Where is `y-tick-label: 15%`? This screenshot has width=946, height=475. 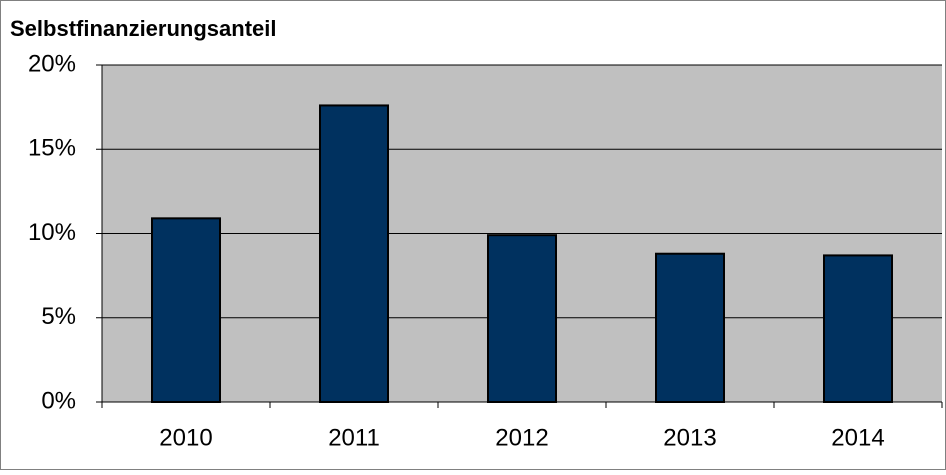
y-tick-label: 15% is located at coordinates (52, 148).